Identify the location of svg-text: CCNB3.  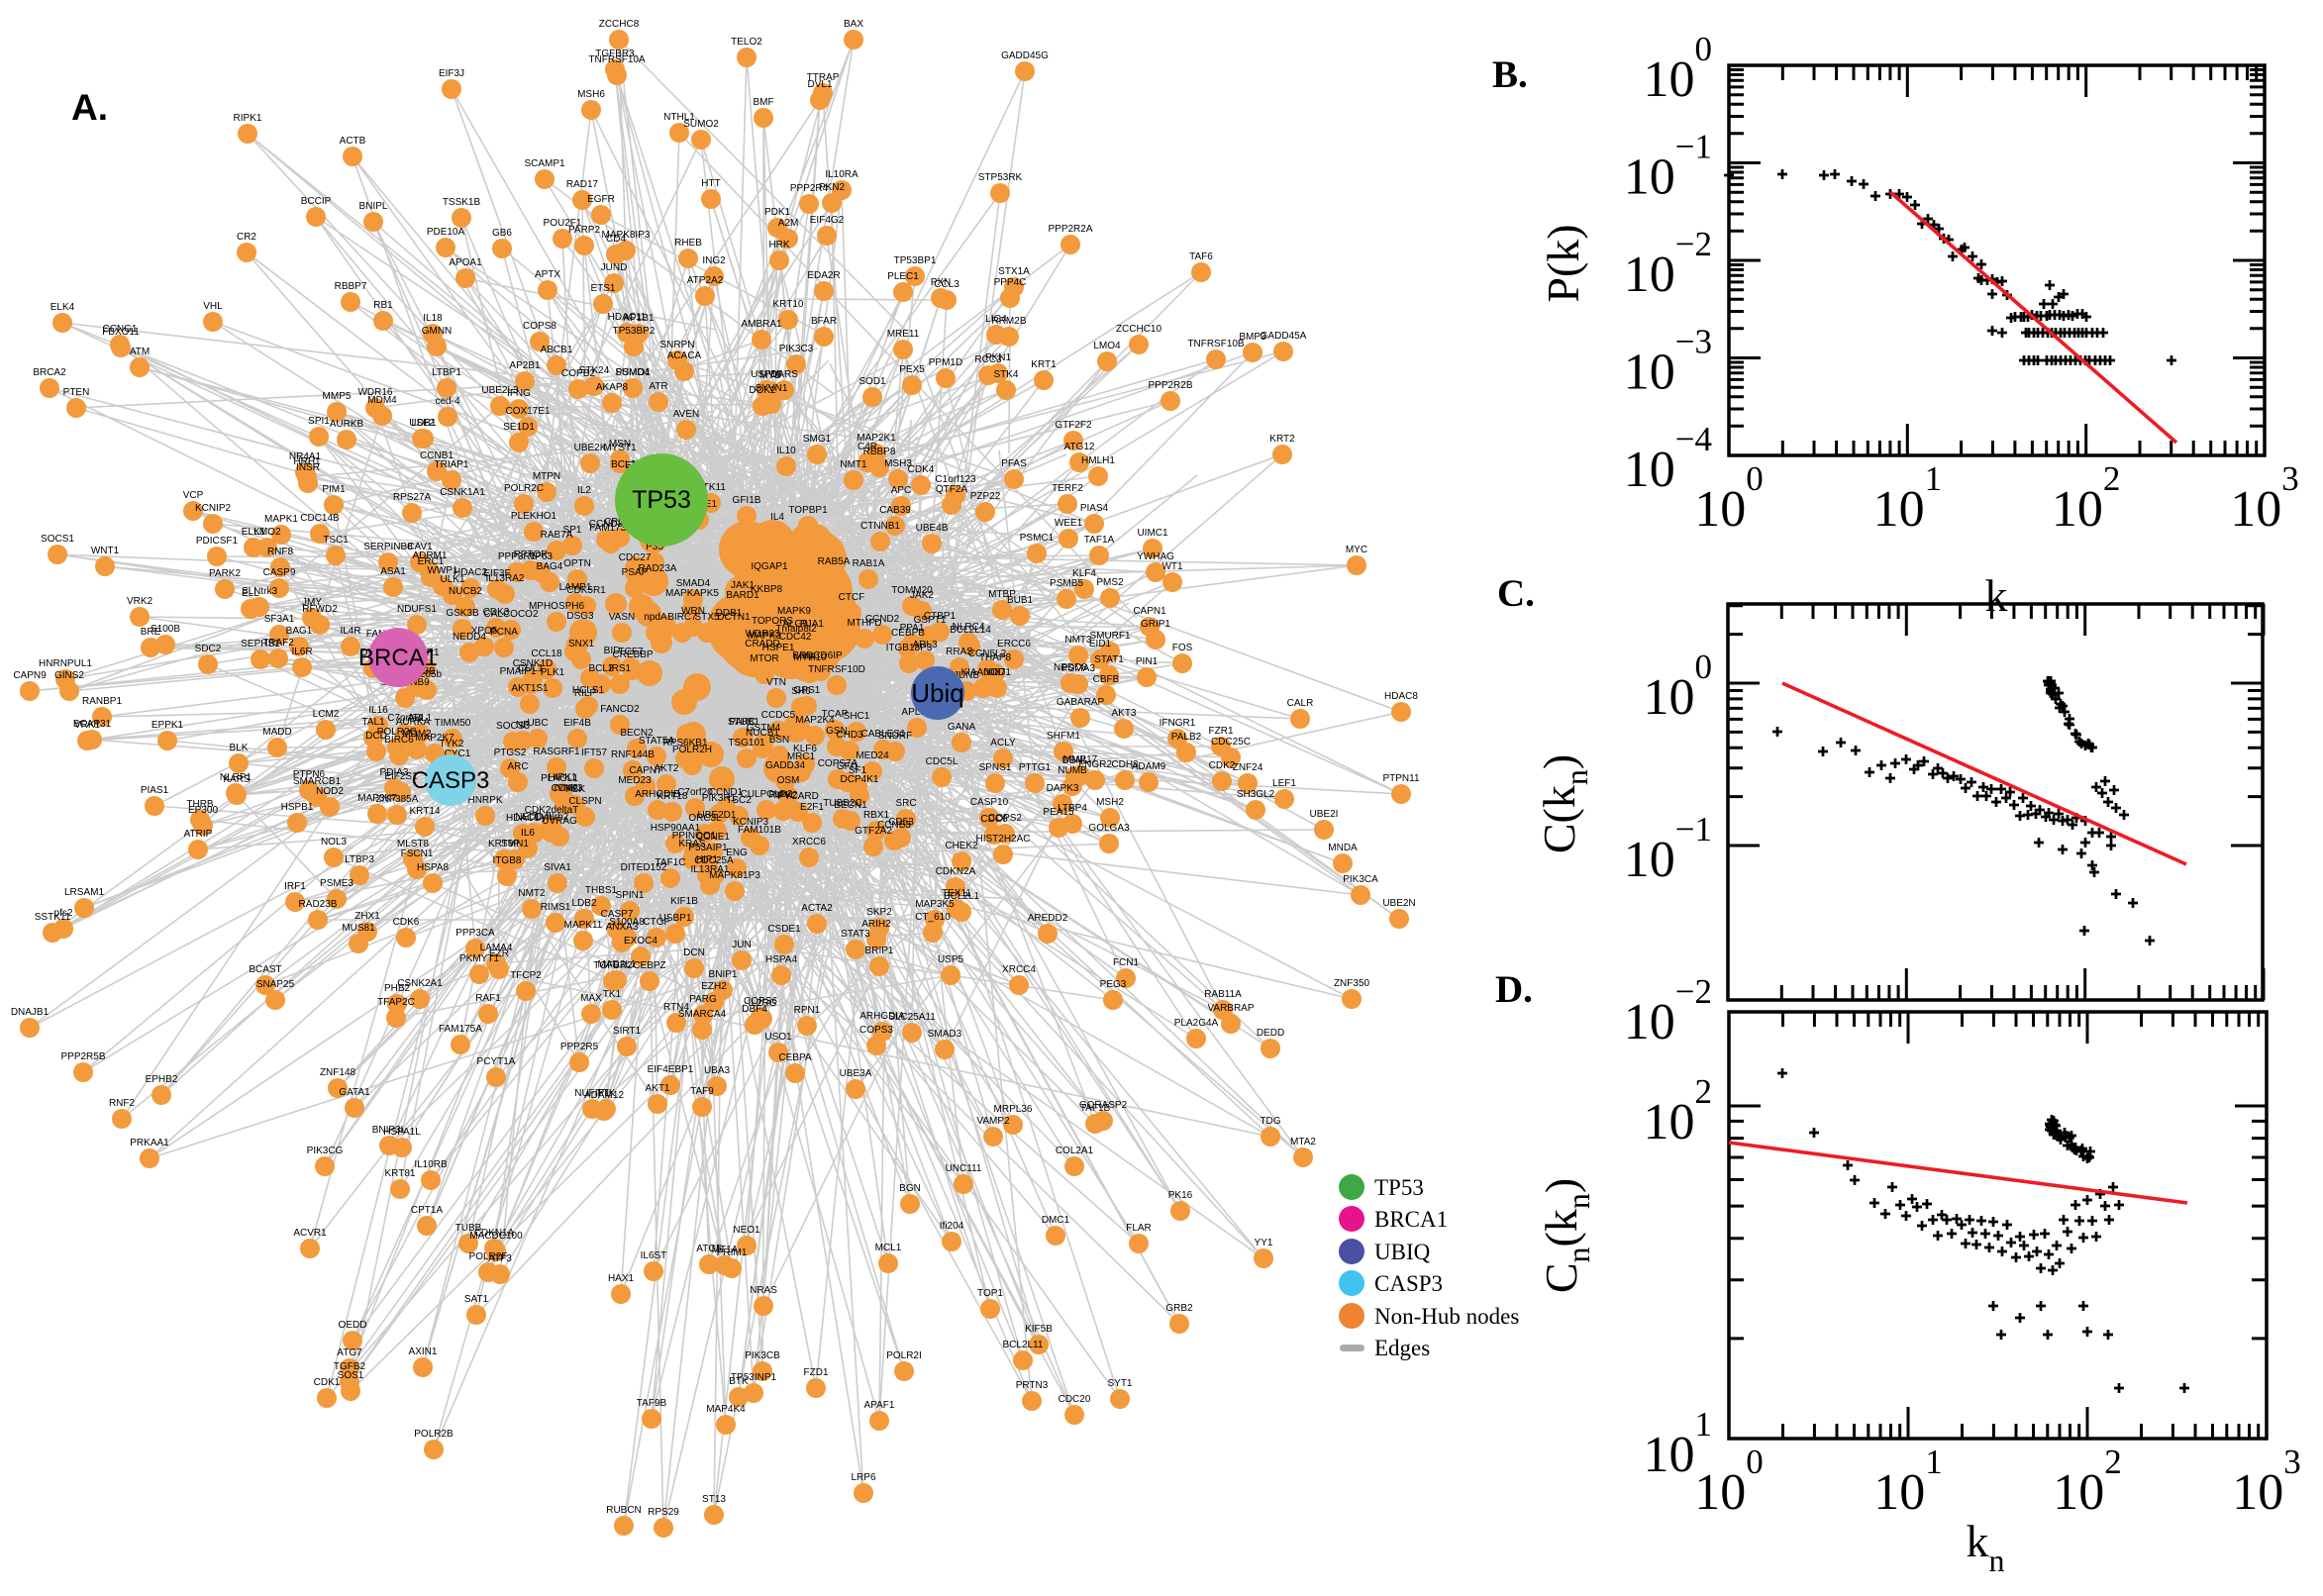
(894, 825).